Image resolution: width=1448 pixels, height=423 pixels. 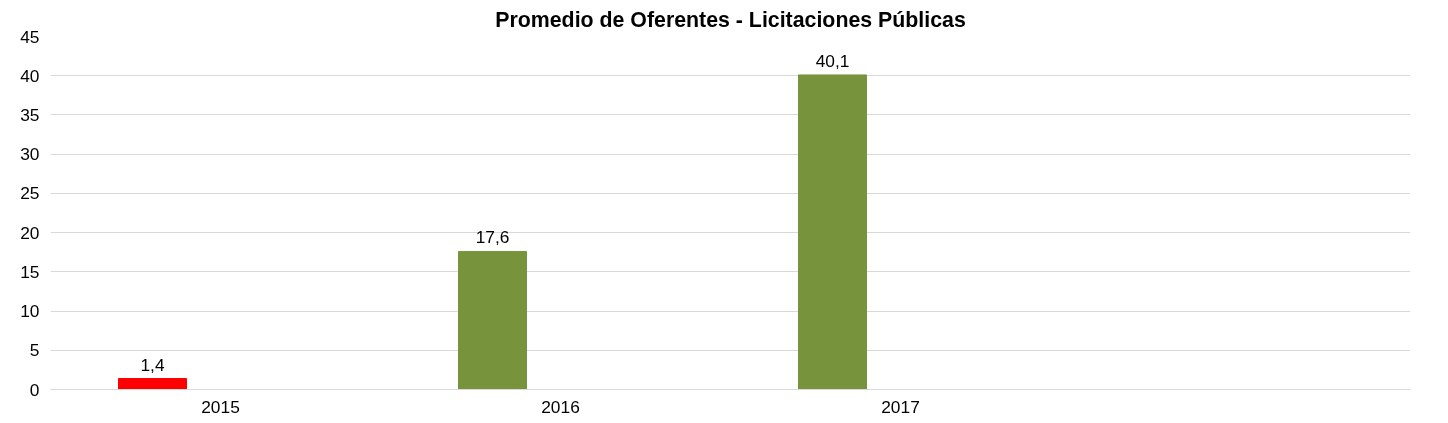 I want to click on y-tick-label: 15, so click(x=30, y=271).